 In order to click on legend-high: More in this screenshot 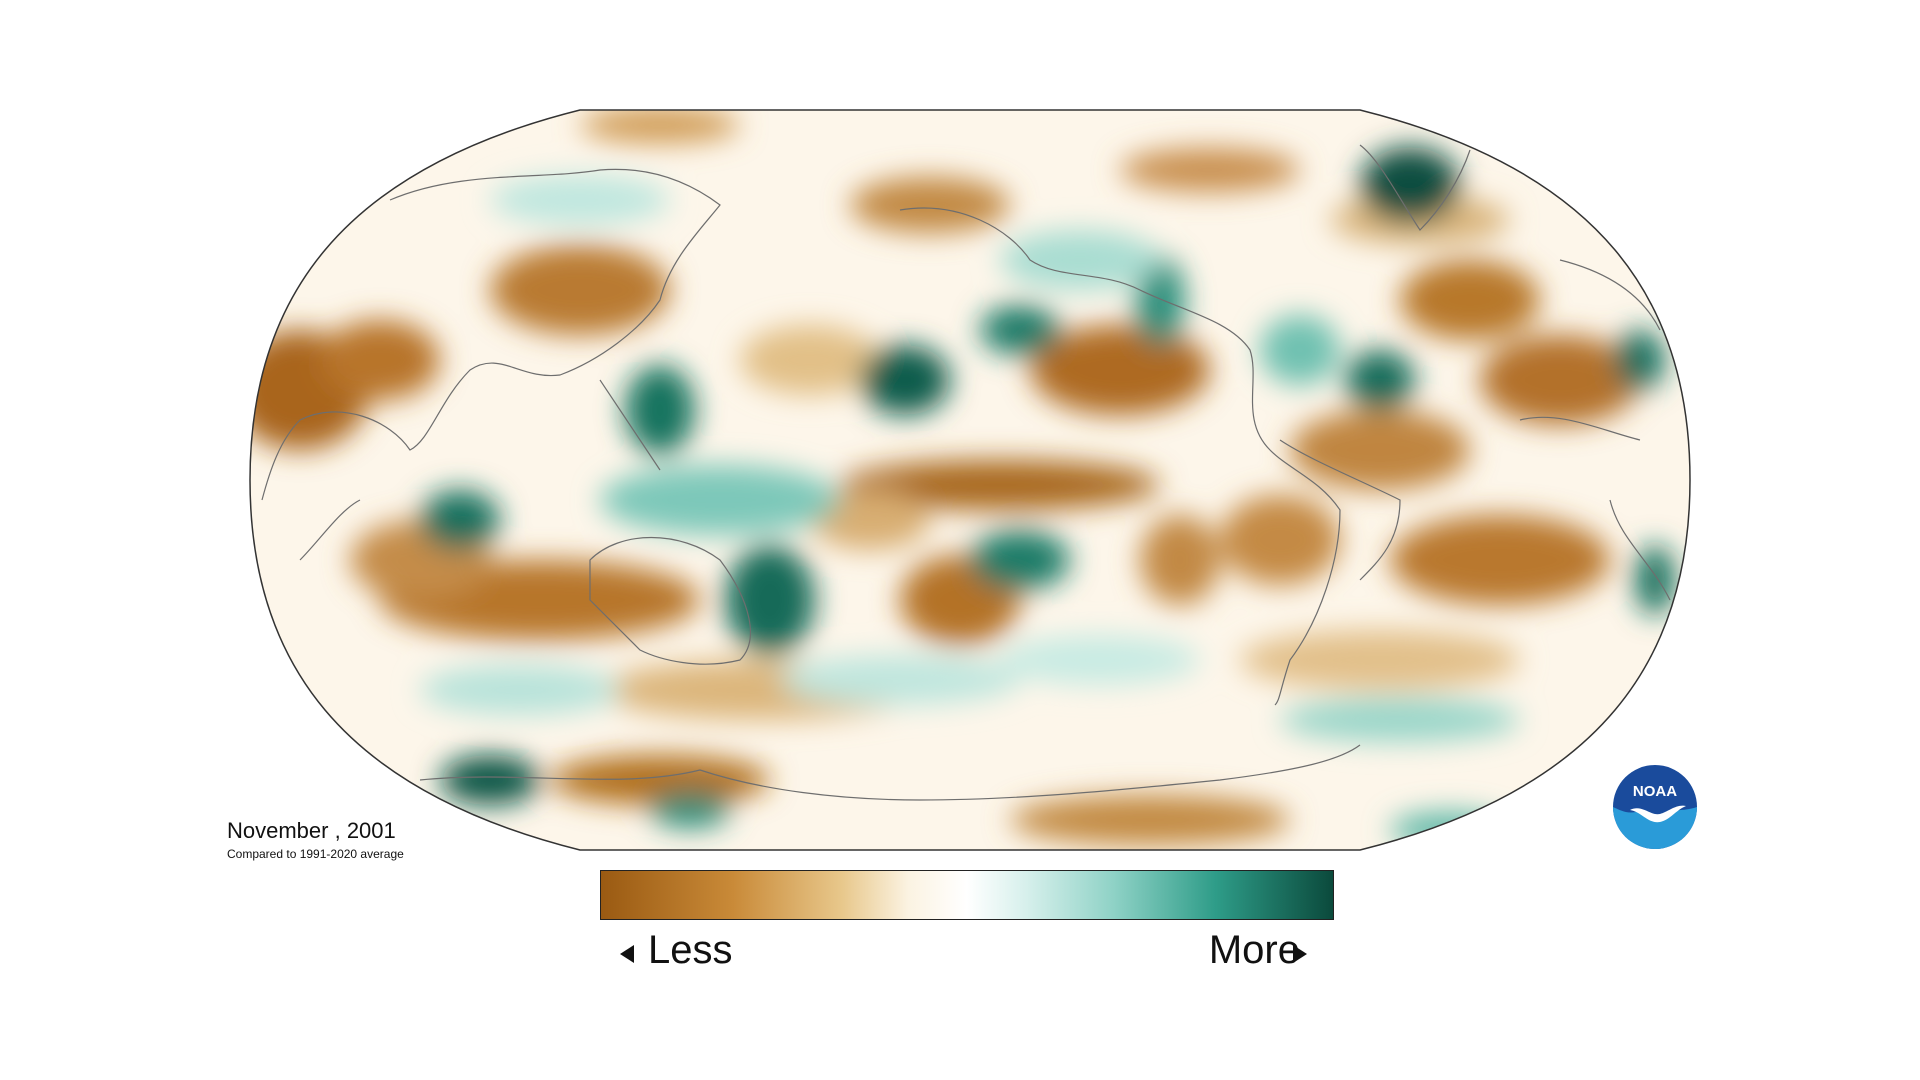, I will do `click(1205, 950)`.